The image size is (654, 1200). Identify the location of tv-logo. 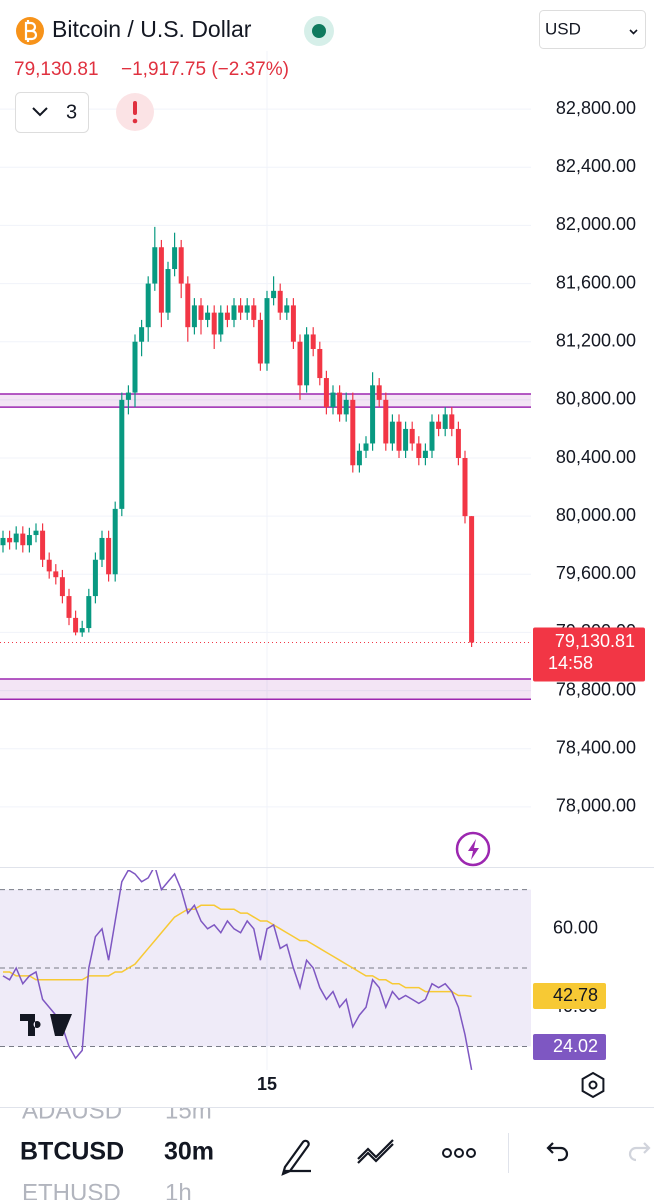
(46, 1025).